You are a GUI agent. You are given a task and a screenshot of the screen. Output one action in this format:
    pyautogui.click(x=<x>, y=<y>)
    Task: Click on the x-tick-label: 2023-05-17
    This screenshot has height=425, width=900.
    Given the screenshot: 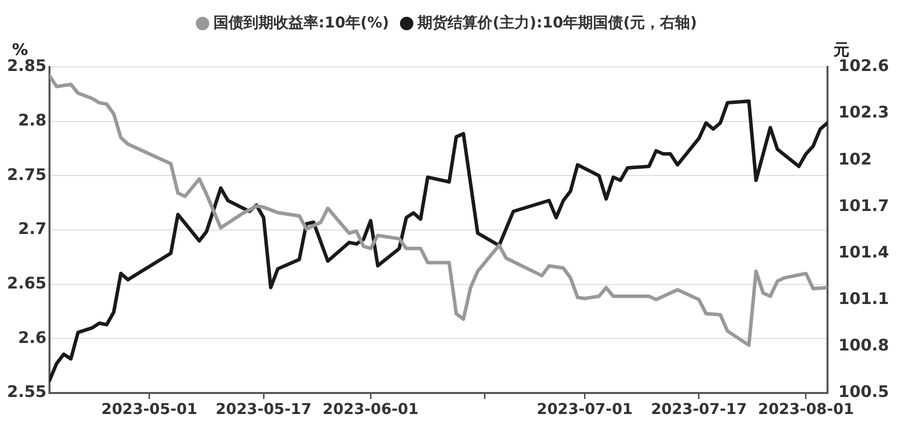 What is the action you would take?
    pyautogui.click(x=264, y=409)
    